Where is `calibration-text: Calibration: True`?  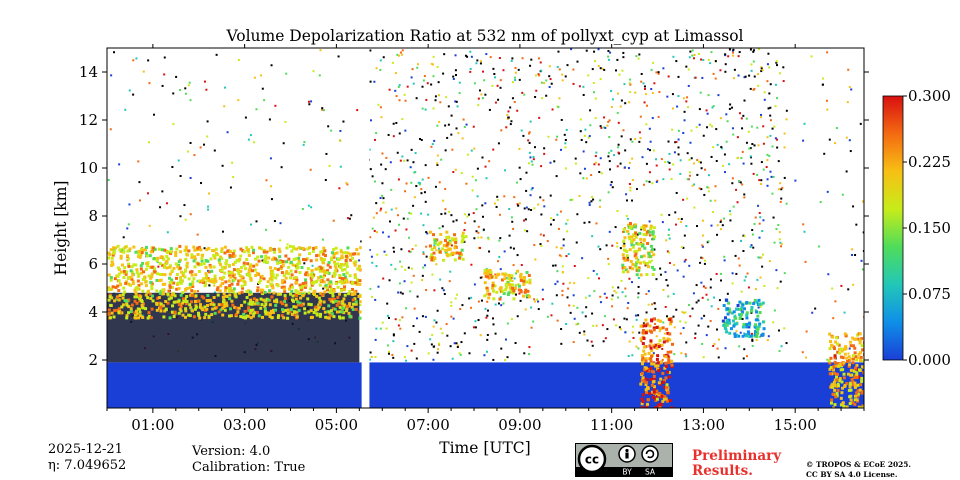 calibration-text: Calibration: True is located at coordinates (249, 467).